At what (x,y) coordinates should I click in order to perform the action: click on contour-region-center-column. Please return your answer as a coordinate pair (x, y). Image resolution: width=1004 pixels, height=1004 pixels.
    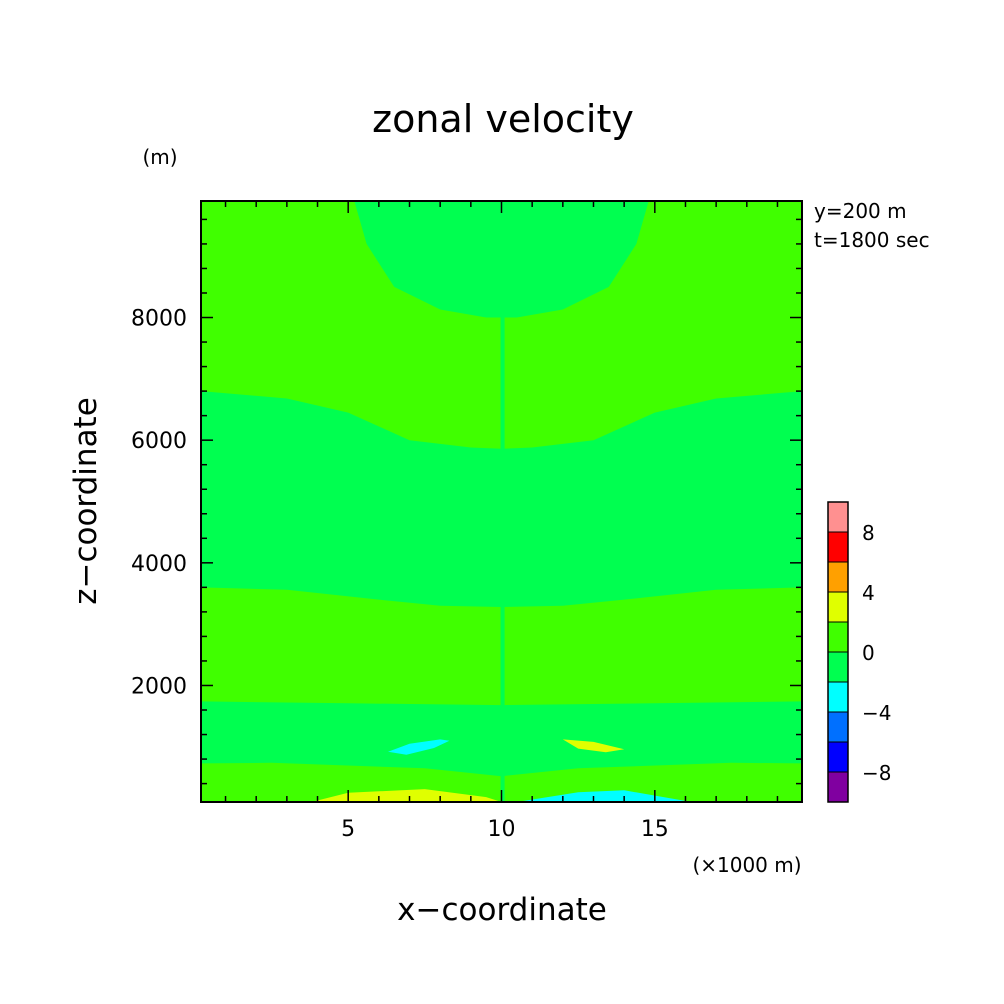
    Looking at the image, I should click on (502, 501).